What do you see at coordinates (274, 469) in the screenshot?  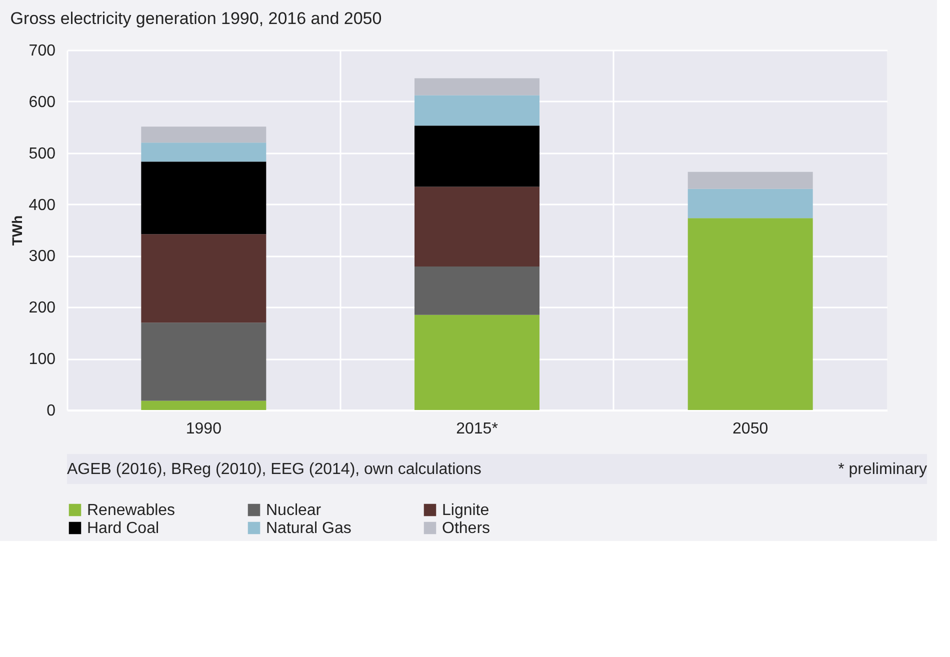 I see `text: AGEB (2016), BReg (2010), EEG (2014), own calculations` at bounding box center [274, 469].